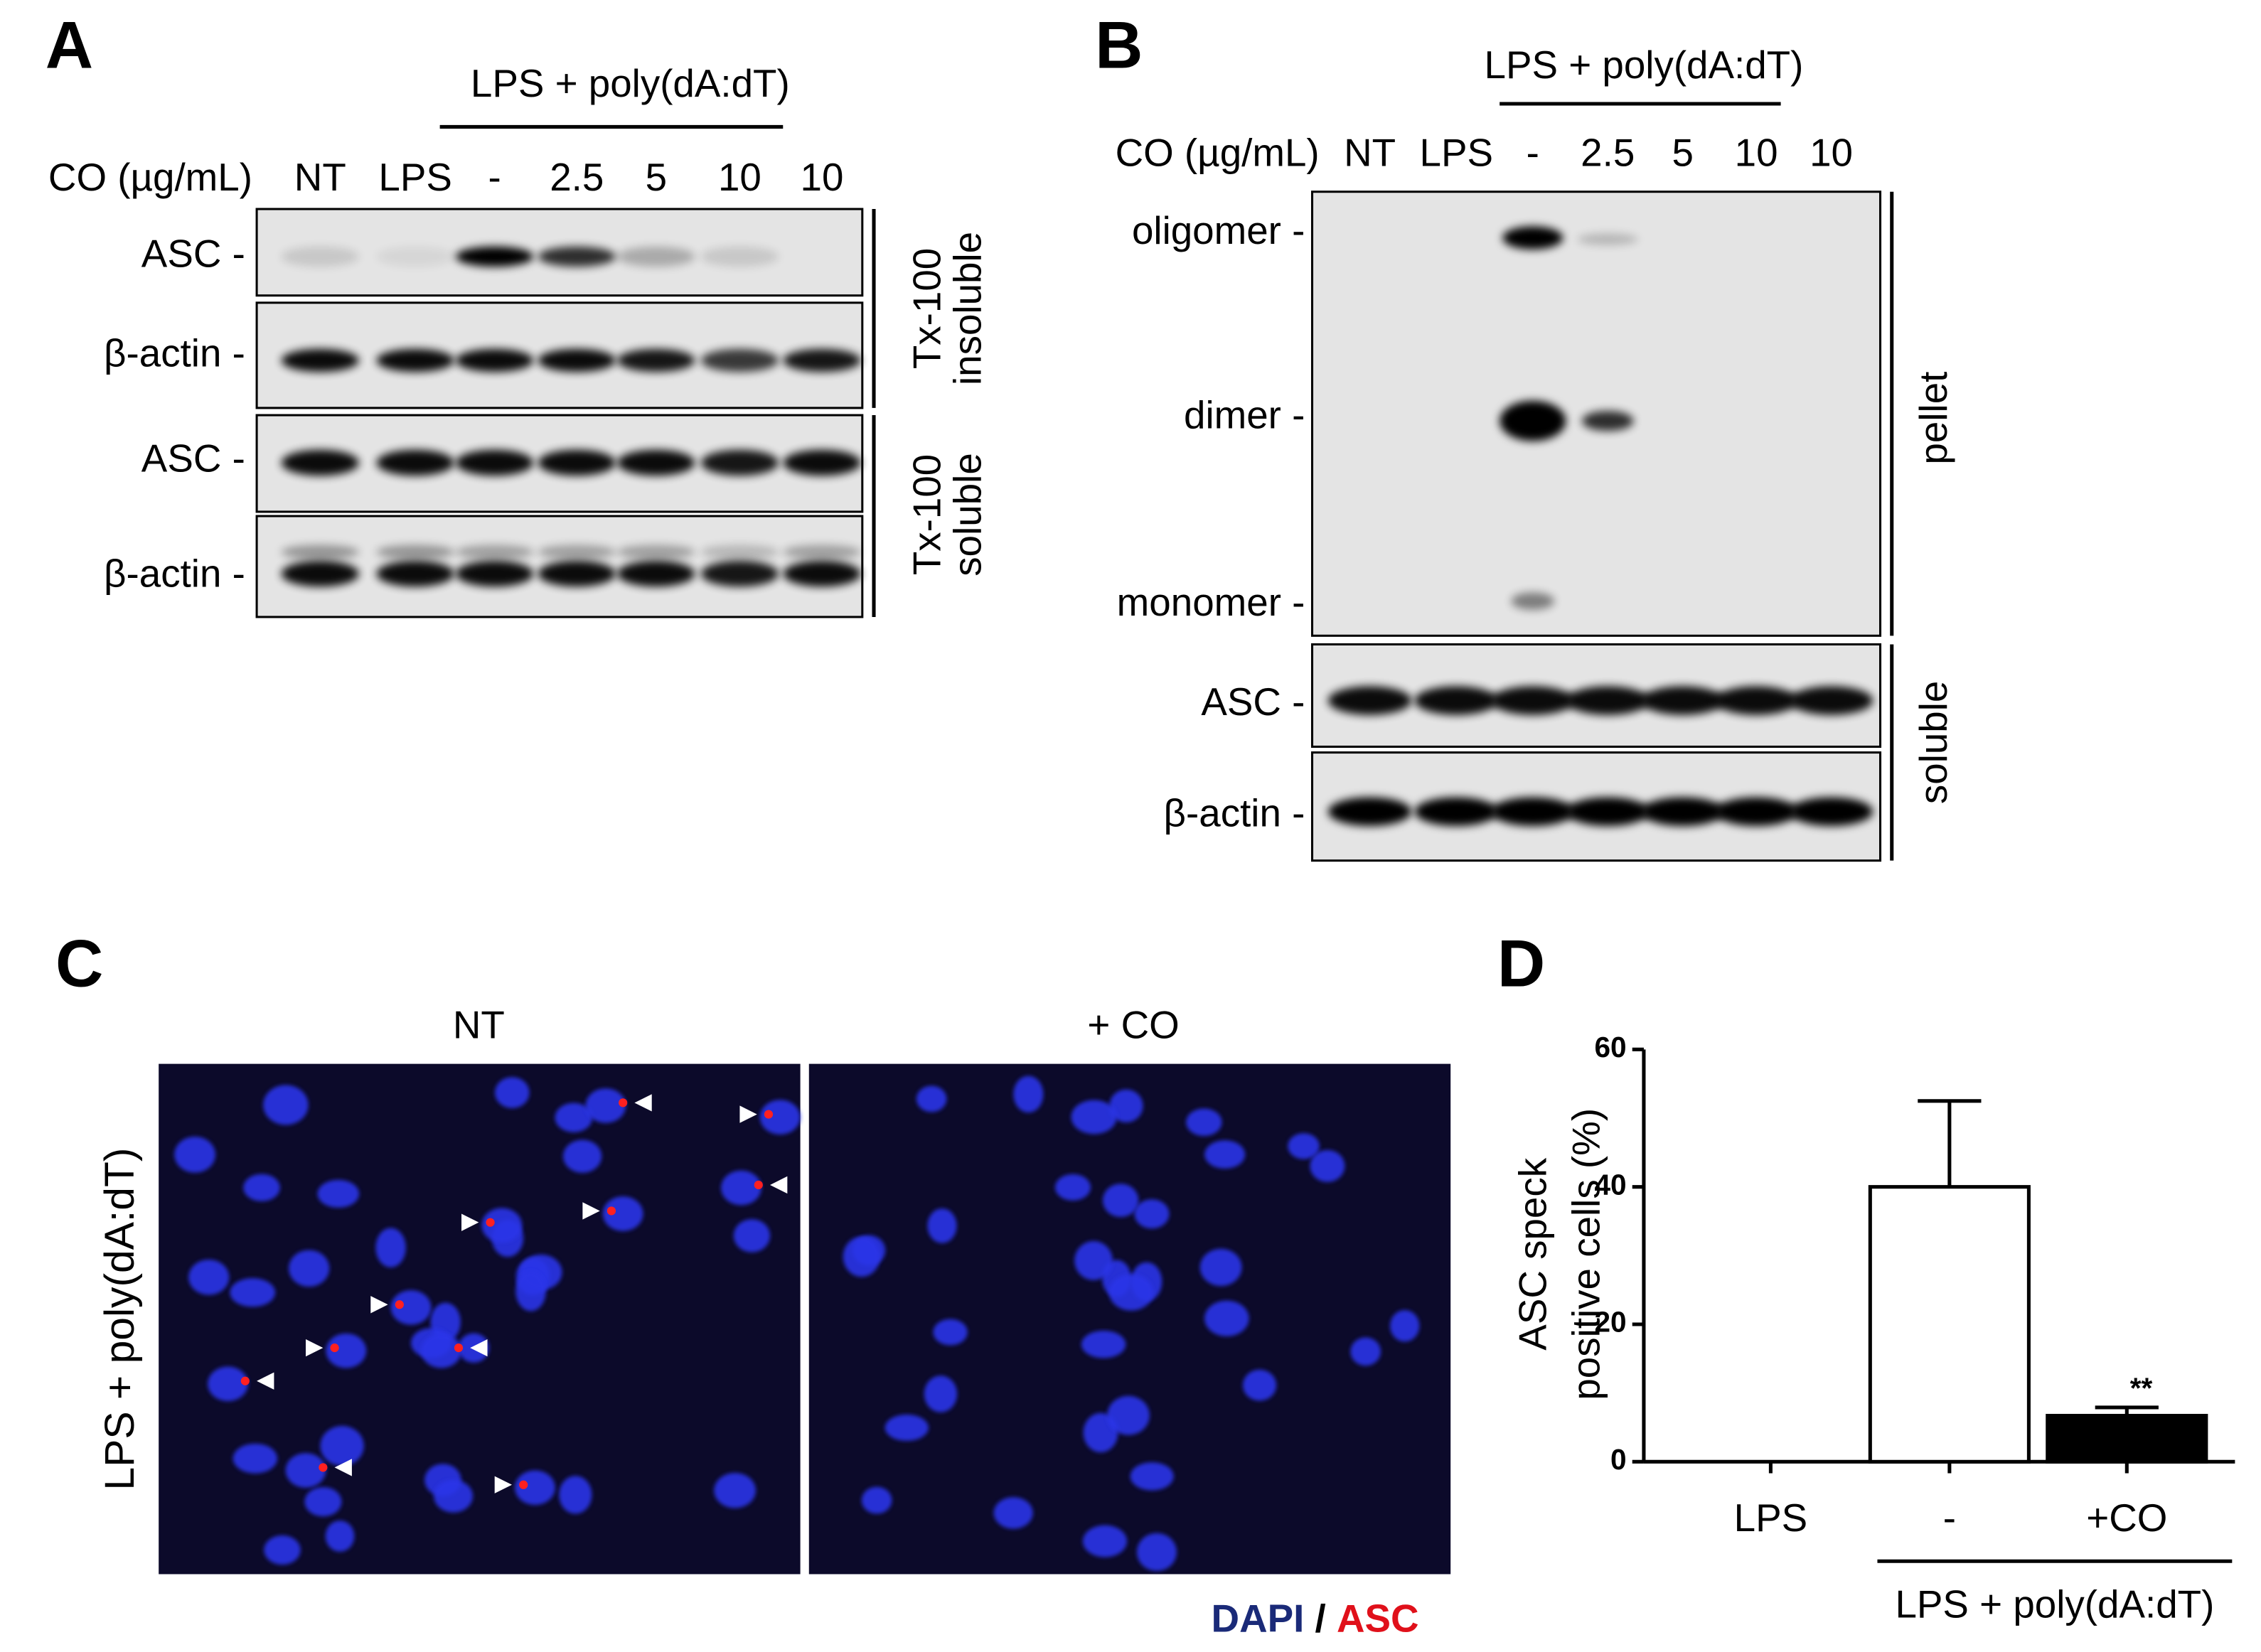  I want to click on row-label: LPS + poly(dA:dT), so click(120, 1319).